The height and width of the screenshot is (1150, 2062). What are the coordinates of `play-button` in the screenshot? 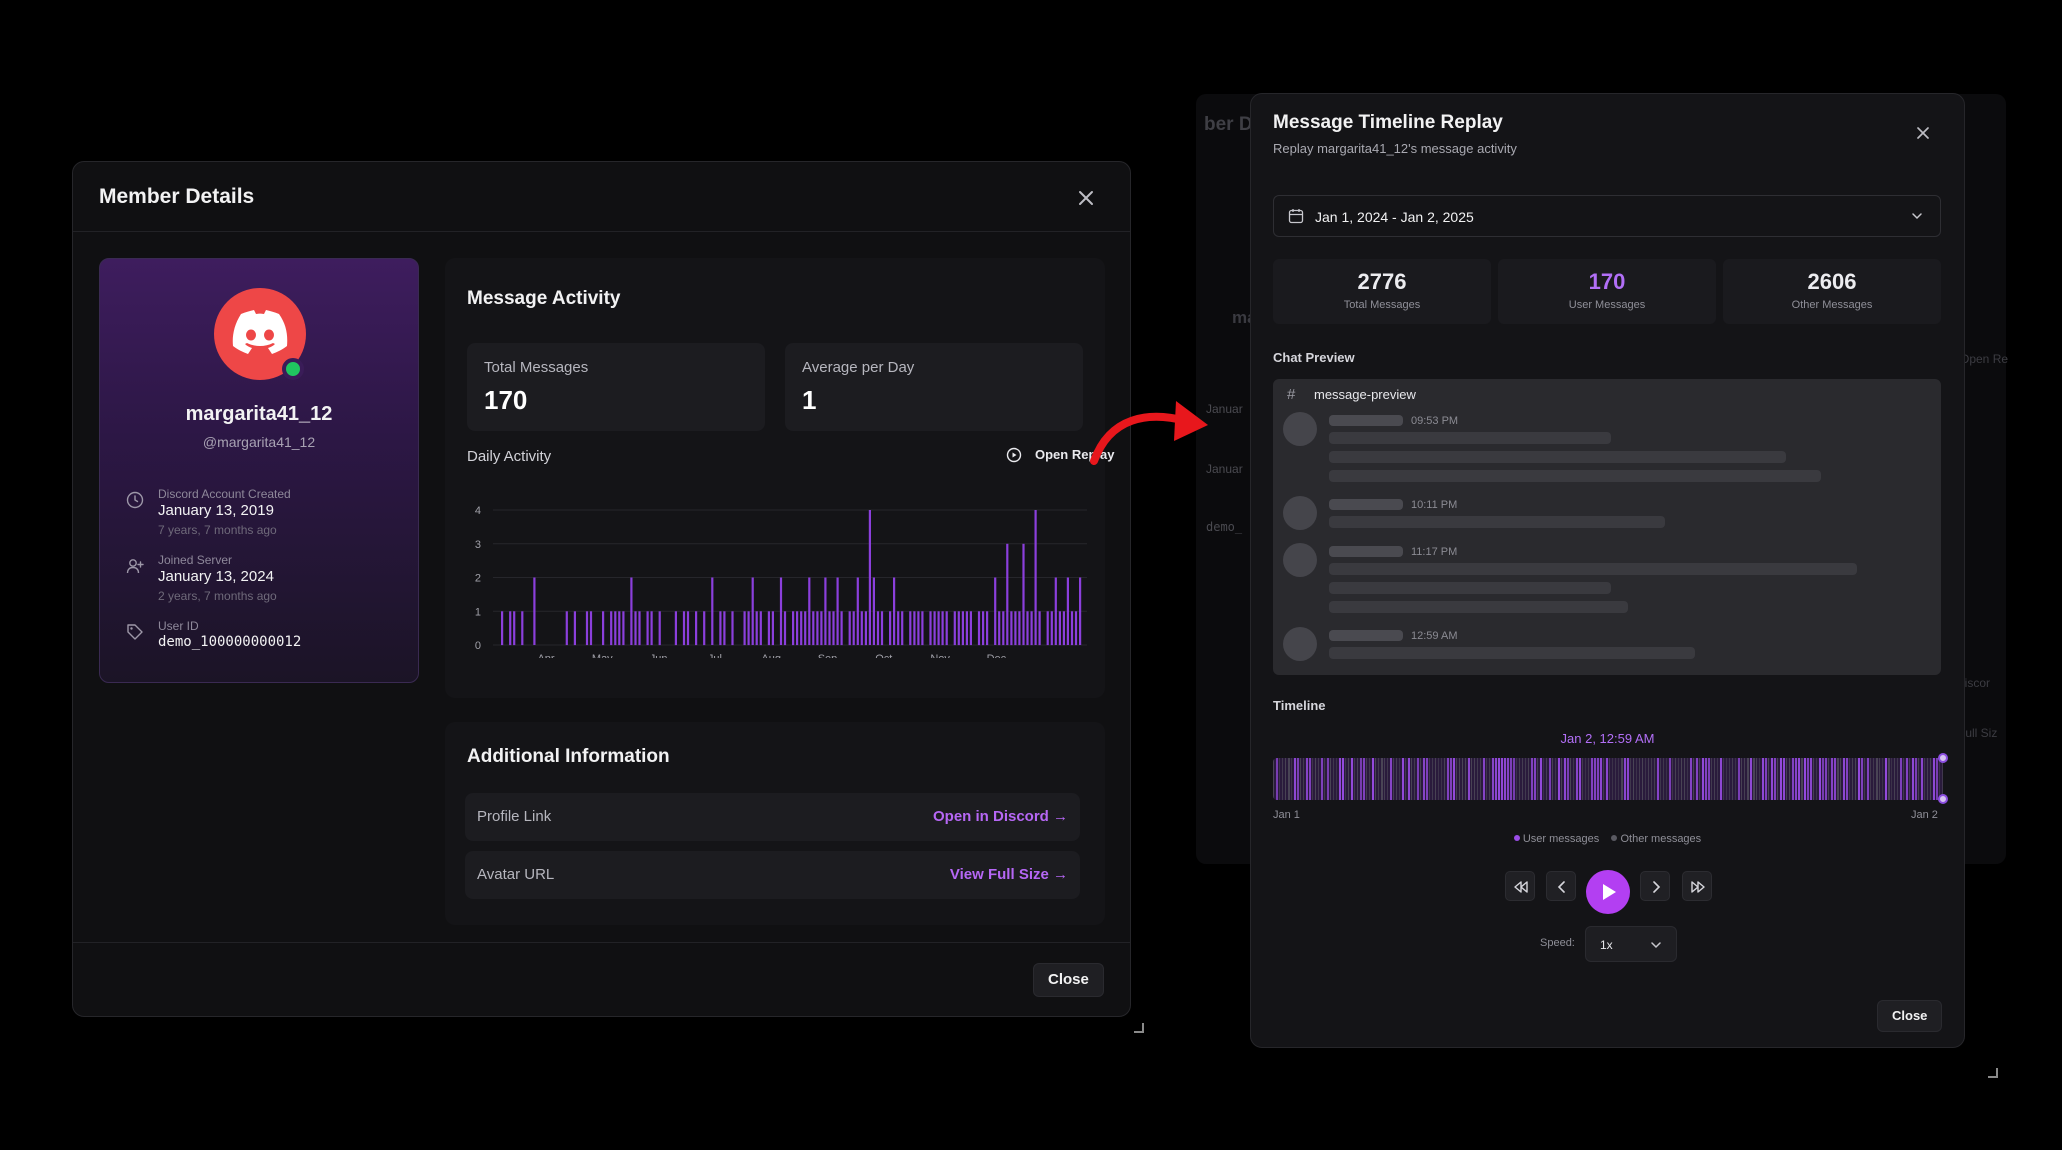 It's located at (1608, 892).